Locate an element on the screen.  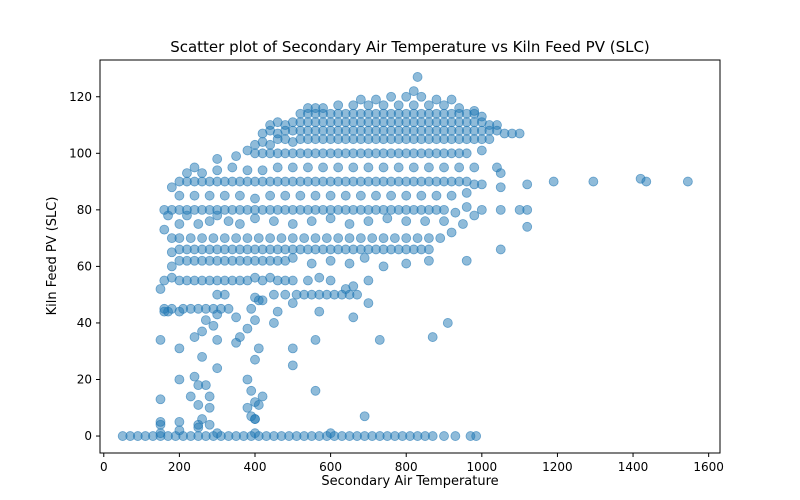
x-axis: 0 200 400 600 800 1000 1200 1400 1600 is located at coordinates (412, 463).